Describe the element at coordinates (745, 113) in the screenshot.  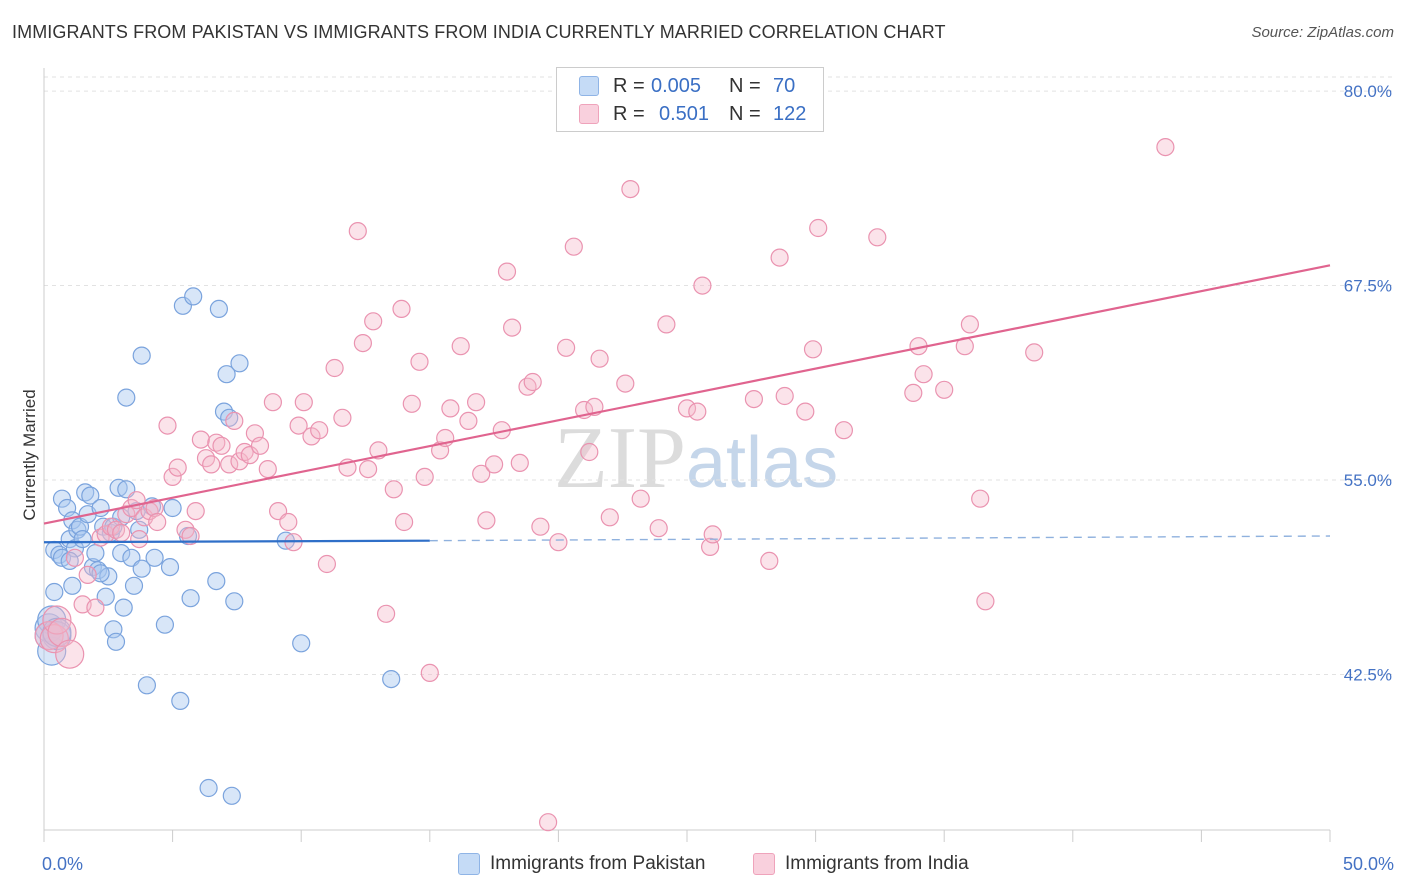
I see `legend-n-label: N =` at that location.